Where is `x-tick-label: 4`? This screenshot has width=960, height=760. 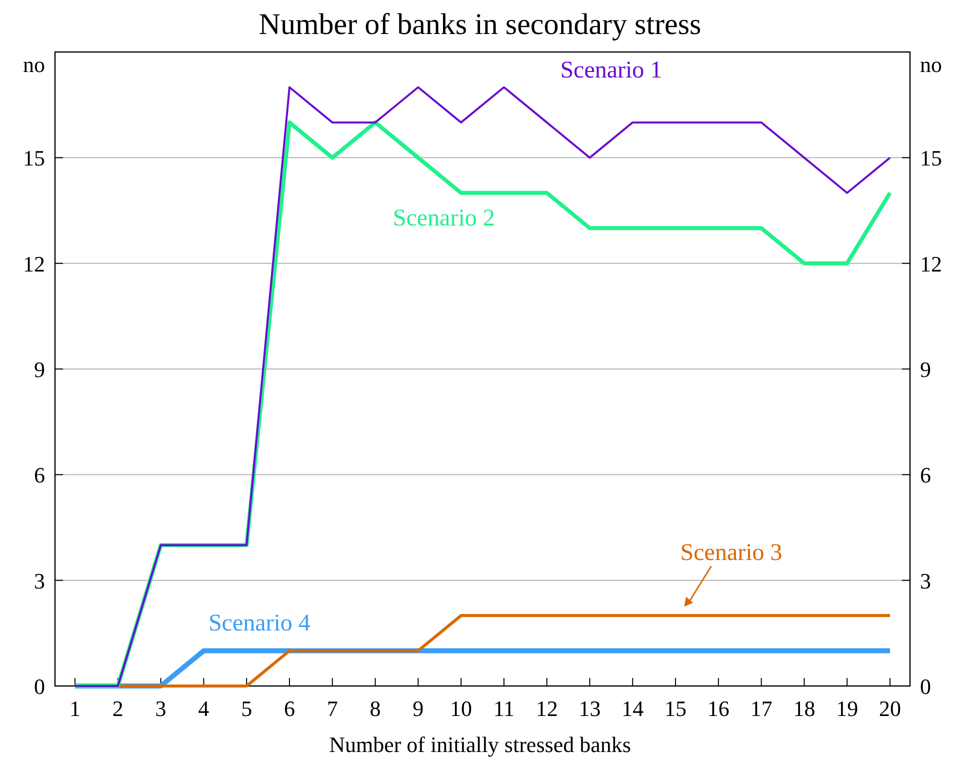 x-tick-label: 4 is located at coordinates (204, 708).